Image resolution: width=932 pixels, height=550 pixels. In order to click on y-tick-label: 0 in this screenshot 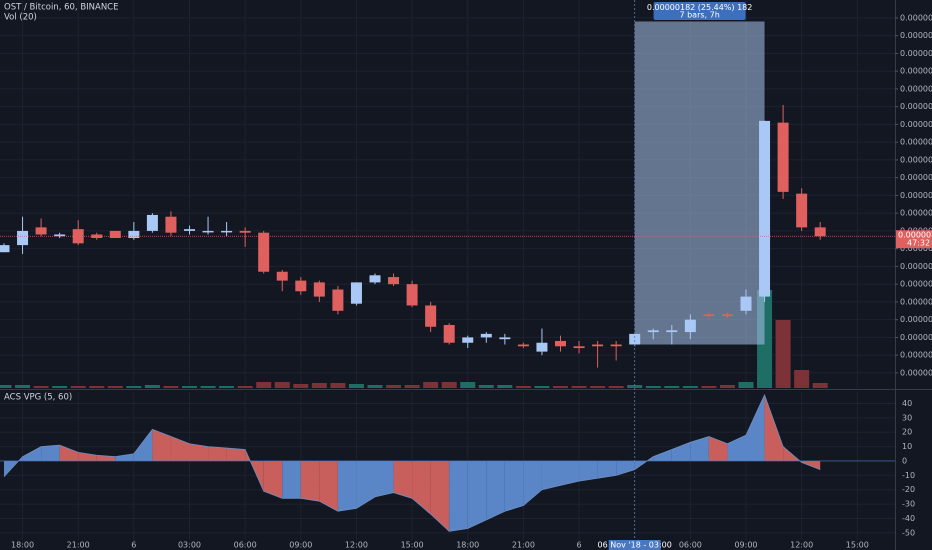, I will do `click(904, 460)`.